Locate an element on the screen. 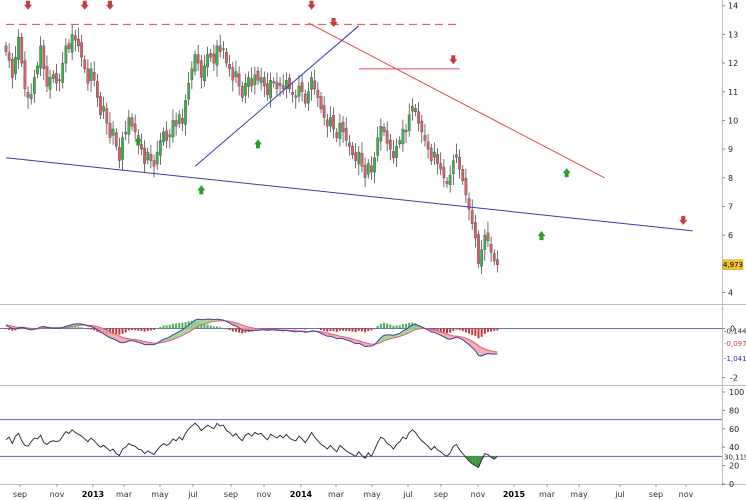 The image size is (746, 500). last-price-label: 4,973 is located at coordinates (733, 265).